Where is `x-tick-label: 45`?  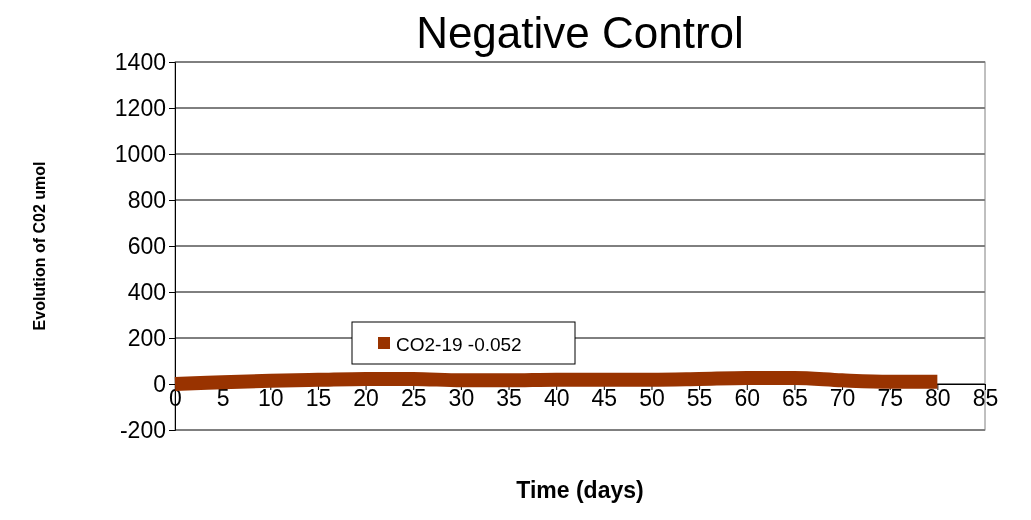
x-tick-label: 45 is located at coordinates (604, 397).